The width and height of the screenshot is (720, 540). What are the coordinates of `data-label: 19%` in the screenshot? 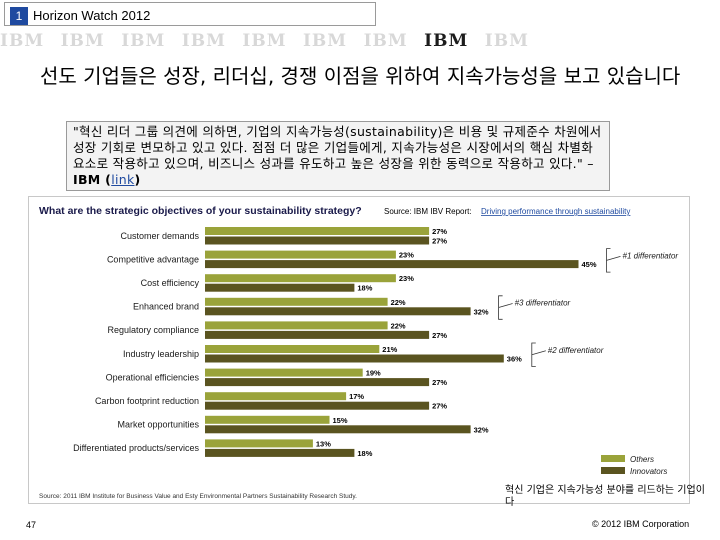 It's located at (373, 373).